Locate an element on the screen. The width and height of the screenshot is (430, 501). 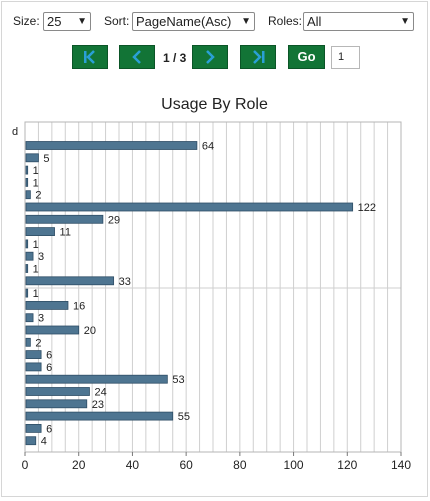
data-label: 16 is located at coordinates (79, 306).